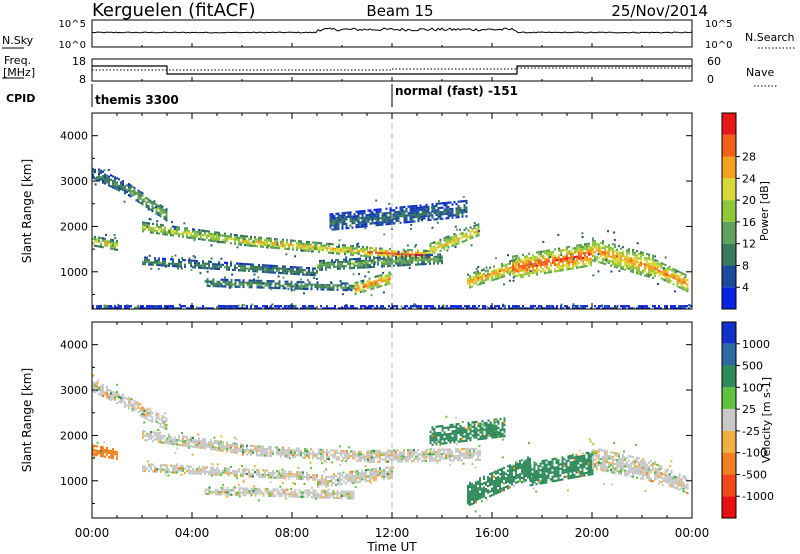 This screenshot has height=554, width=800. What do you see at coordinates (729, 298) in the screenshot?
I see `colorbar-segment` at bounding box center [729, 298].